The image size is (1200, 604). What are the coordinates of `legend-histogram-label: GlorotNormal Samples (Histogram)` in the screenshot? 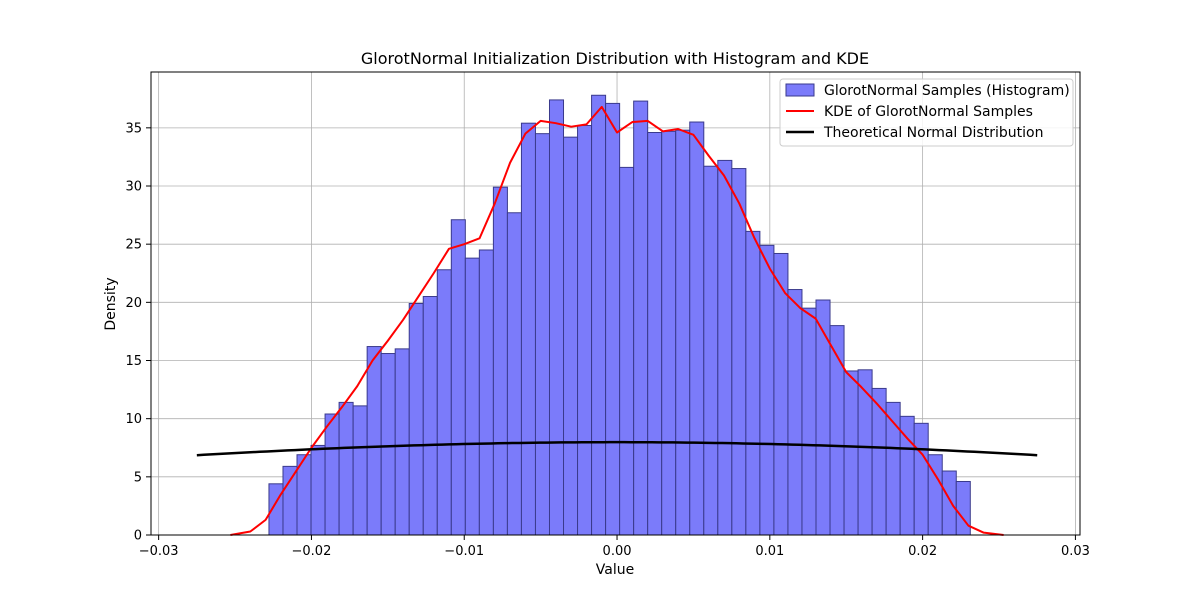 It's located at (947, 91).